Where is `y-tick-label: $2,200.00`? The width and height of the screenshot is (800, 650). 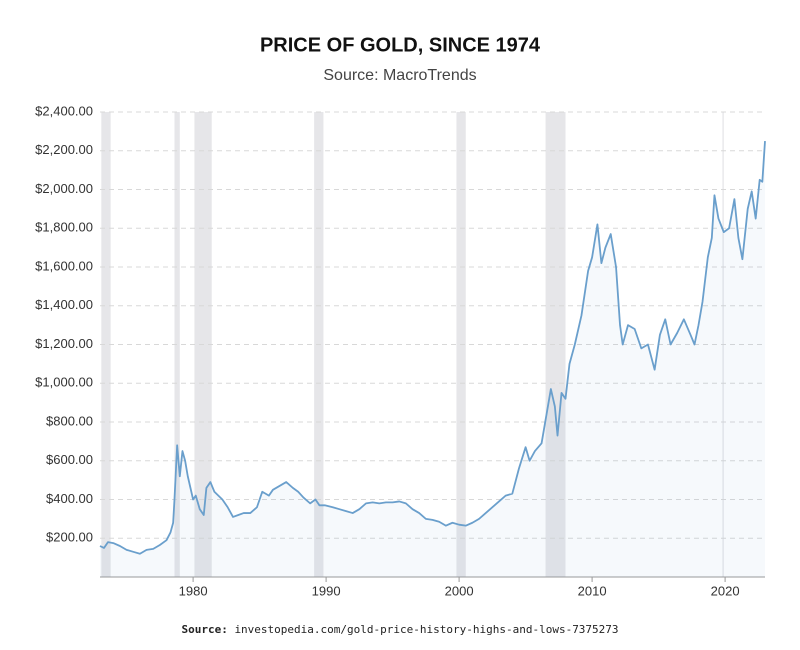 y-tick-label: $2,200.00 is located at coordinates (64, 149).